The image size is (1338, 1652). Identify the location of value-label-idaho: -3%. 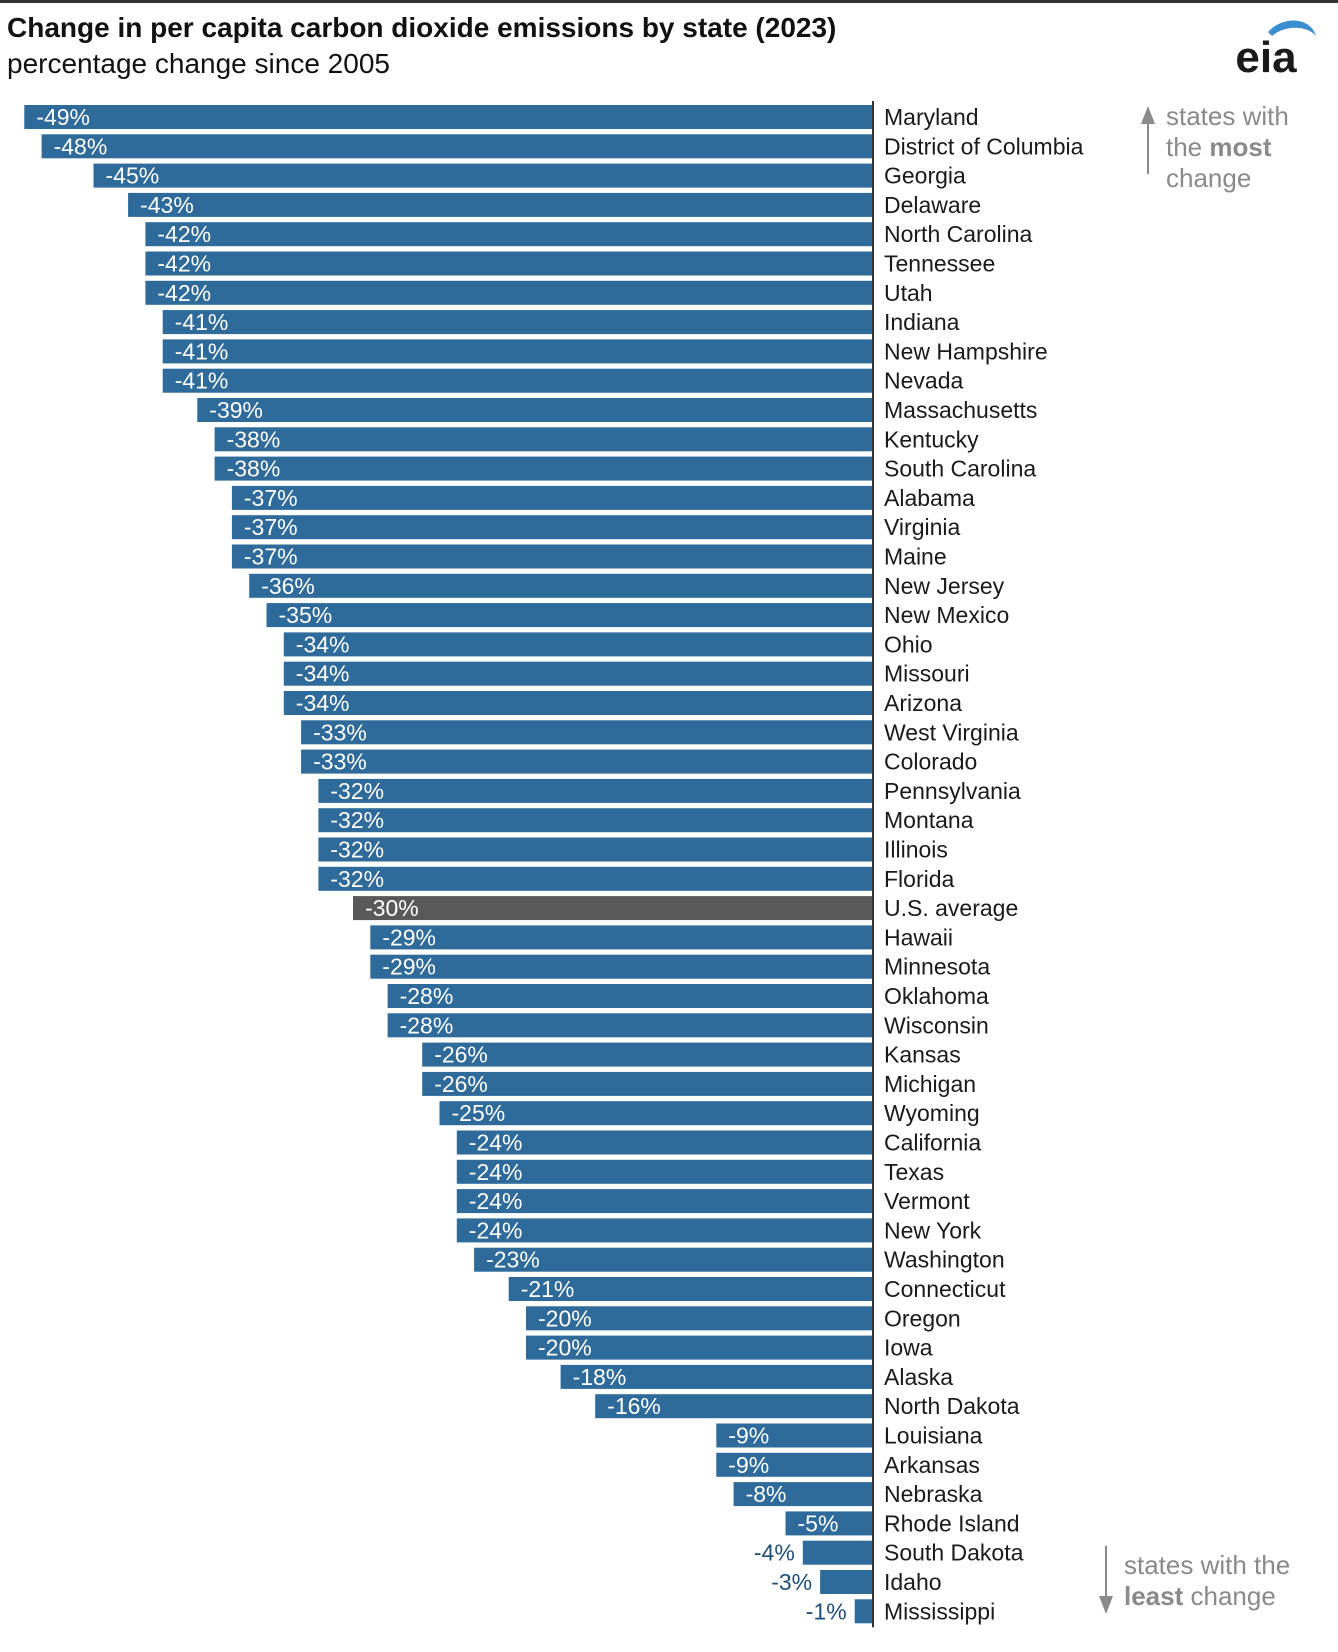
(791, 1582).